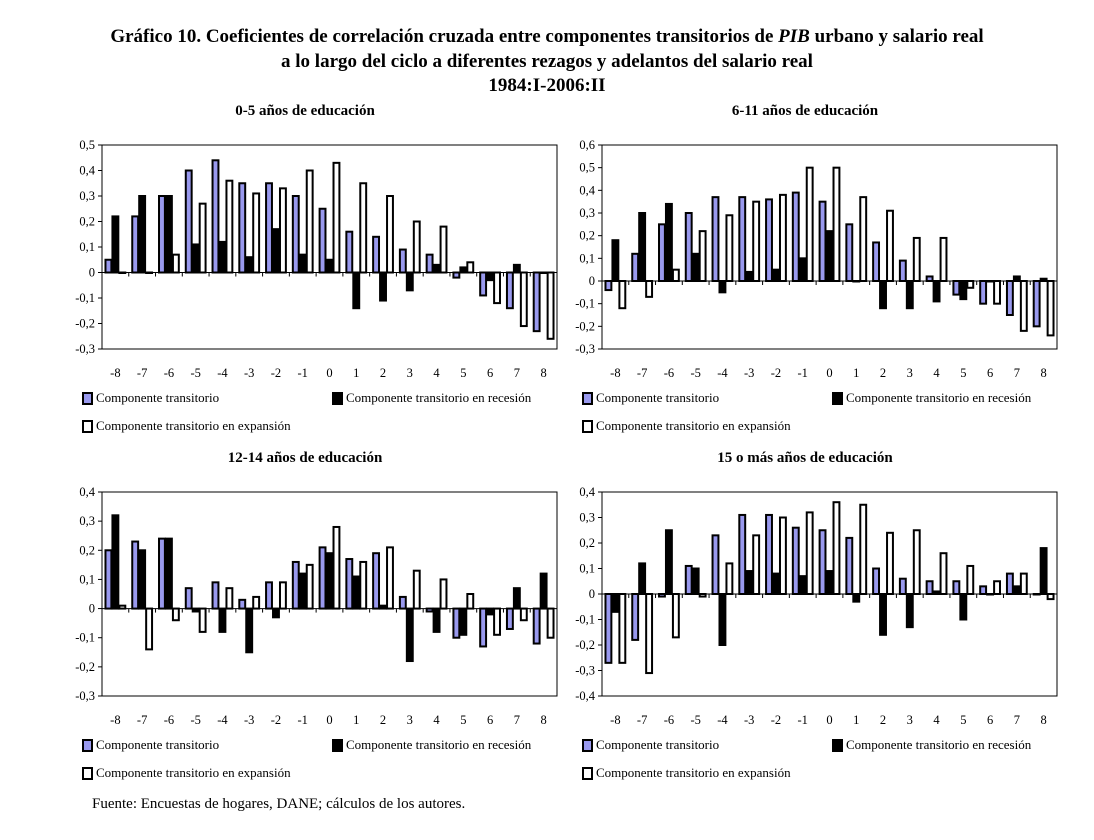 This screenshot has height=840, width=1094. What do you see at coordinates (85, 638) in the screenshot?
I see `y-tick-label: -0,1` at bounding box center [85, 638].